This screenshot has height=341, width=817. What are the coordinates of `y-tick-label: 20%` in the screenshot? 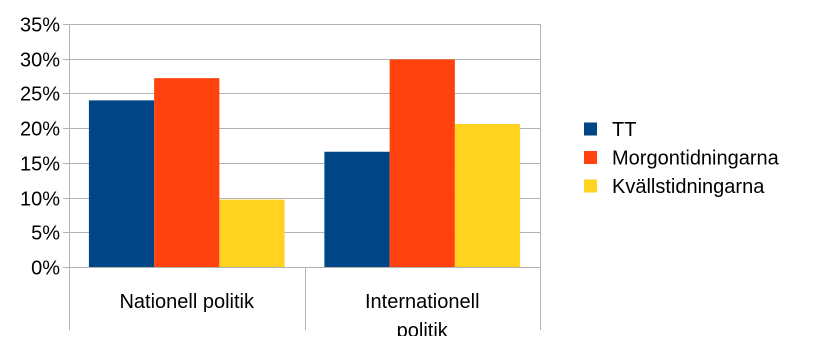 It's located at (40, 130).